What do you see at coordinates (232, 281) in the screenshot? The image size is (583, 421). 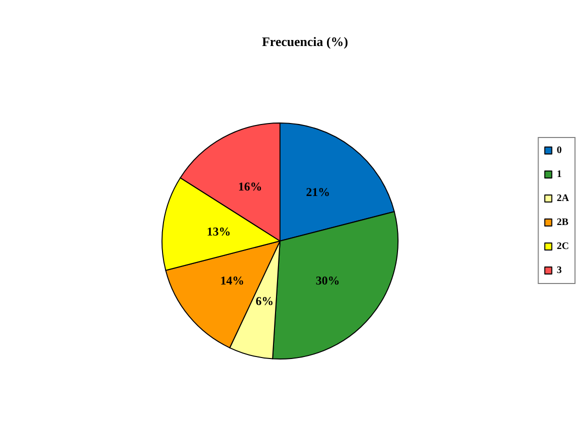 I see `data-label: 14%` at bounding box center [232, 281].